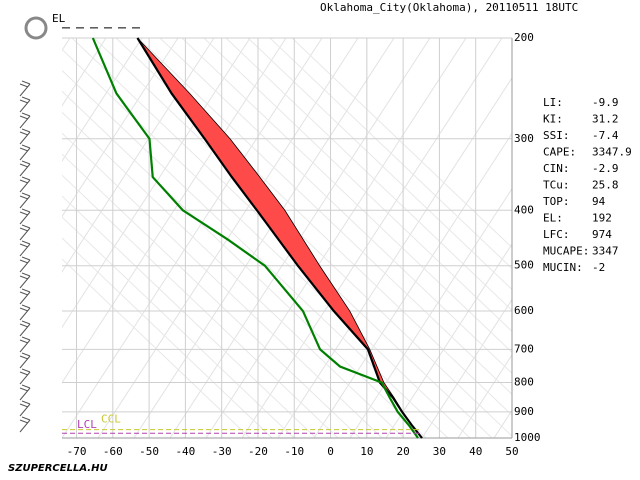 The height and width of the screenshot is (480, 640). Describe the element at coordinates (605, 119) in the screenshot. I see `index-value: 31.2` at that location.